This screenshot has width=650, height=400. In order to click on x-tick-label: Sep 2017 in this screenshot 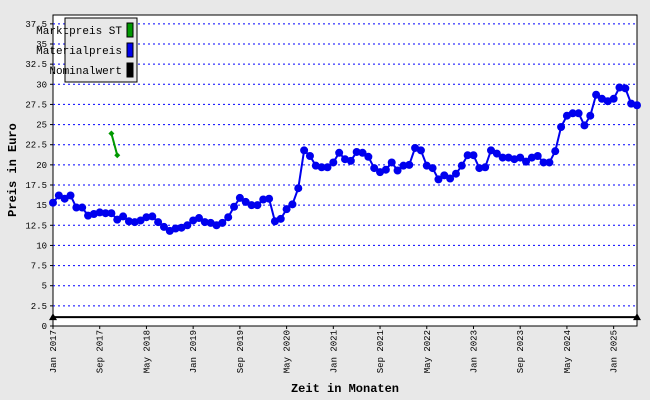, I will do `click(101, 351)`.